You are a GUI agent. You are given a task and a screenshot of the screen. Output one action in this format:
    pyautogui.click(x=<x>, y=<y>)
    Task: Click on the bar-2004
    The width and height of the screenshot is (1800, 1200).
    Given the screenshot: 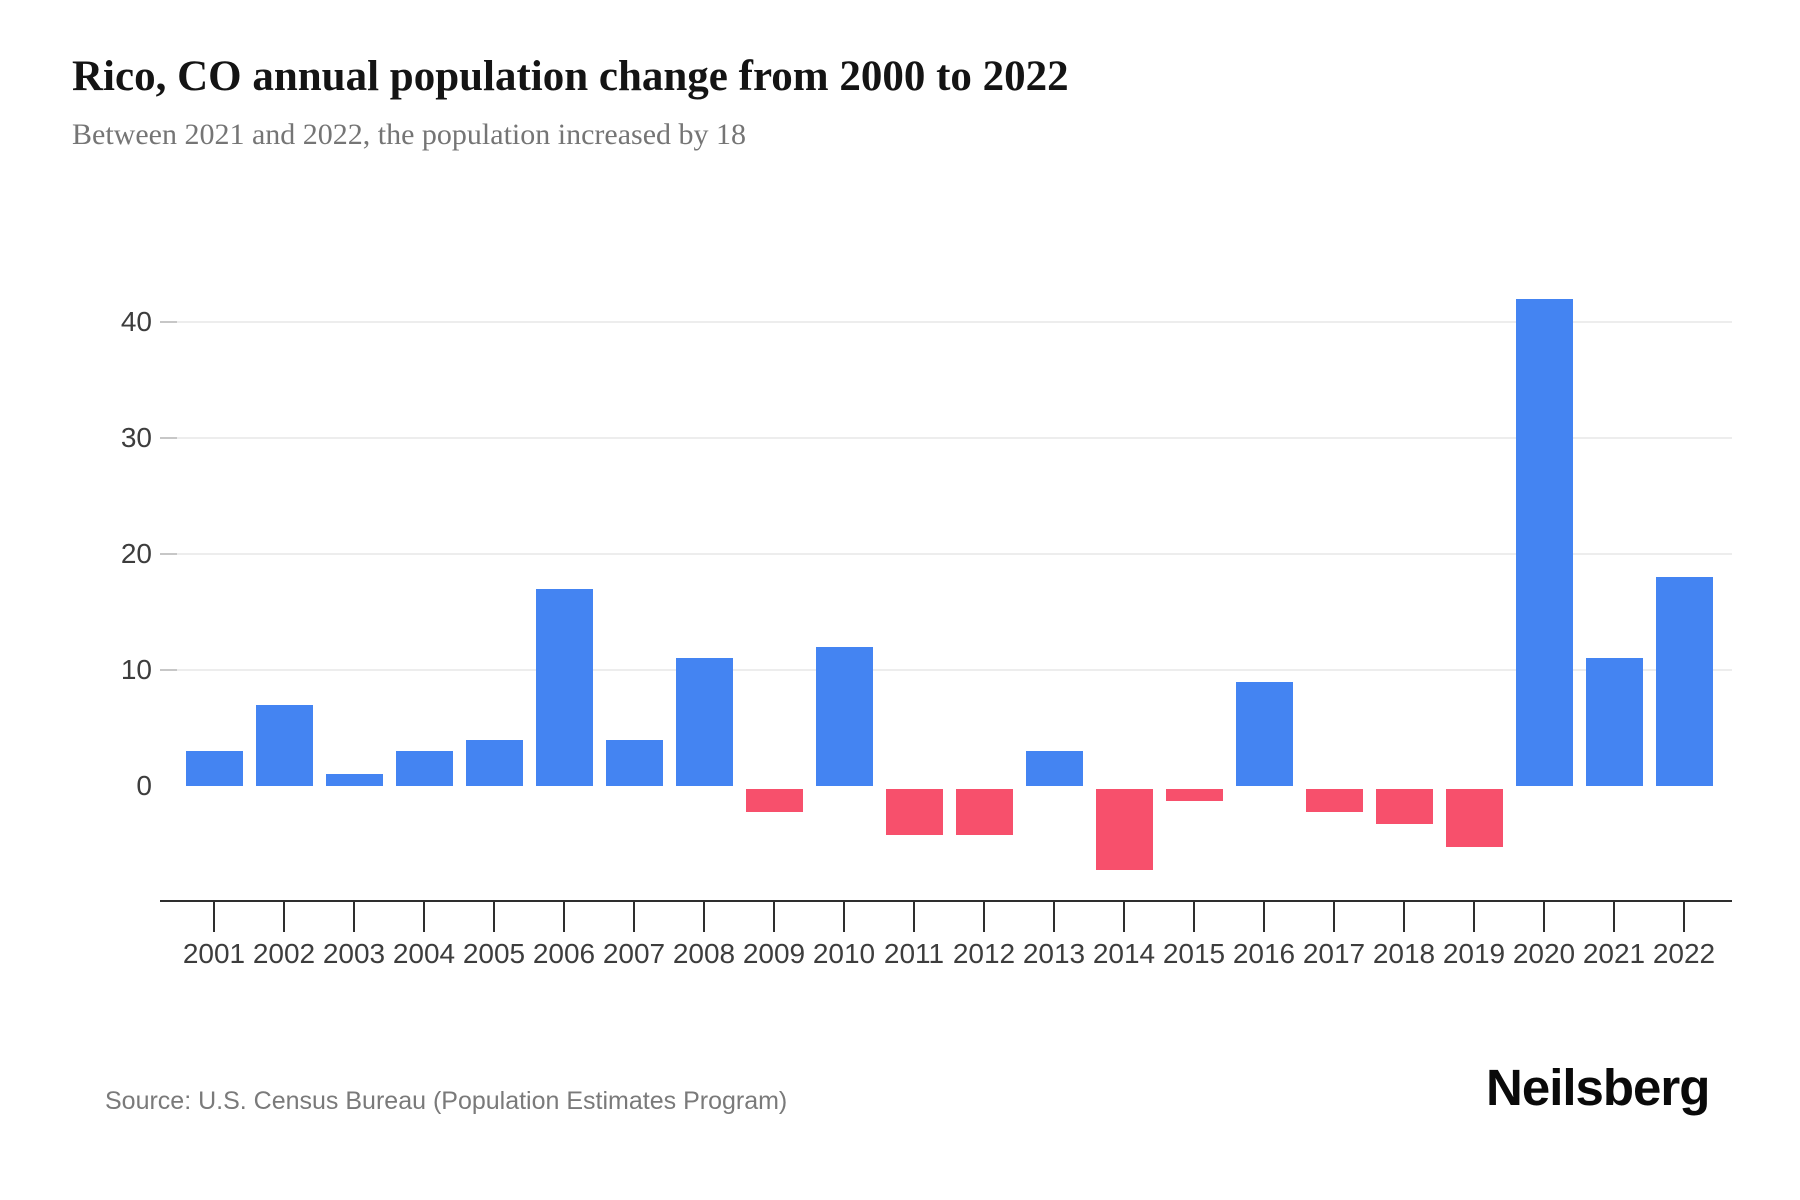 What is the action you would take?
    pyautogui.click(x=424, y=768)
    